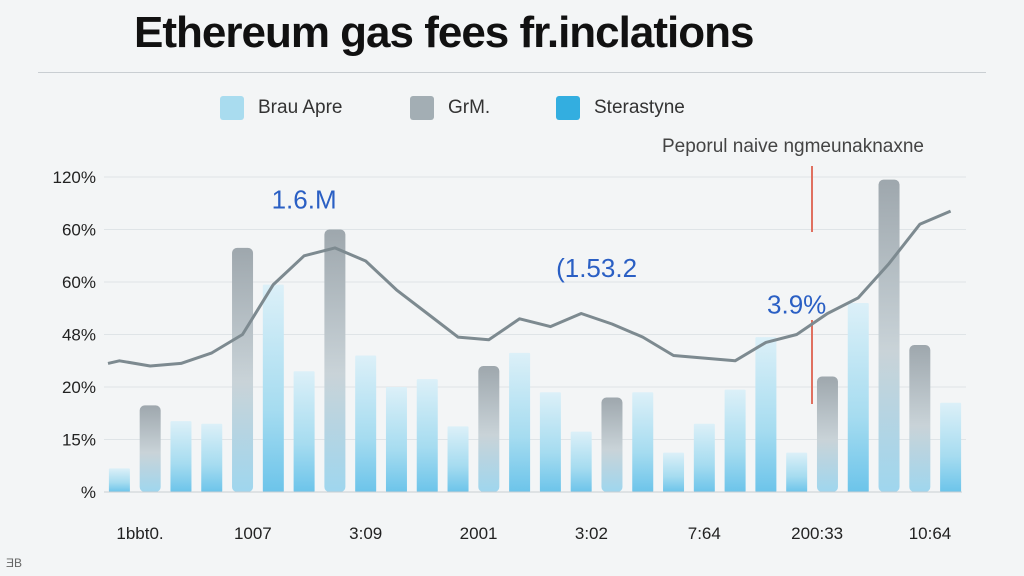 This screenshot has height=576, width=1024. Describe the element at coordinates (300, 107) in the screenshot. I see `legend-label-1: Brau Apre` at that location.